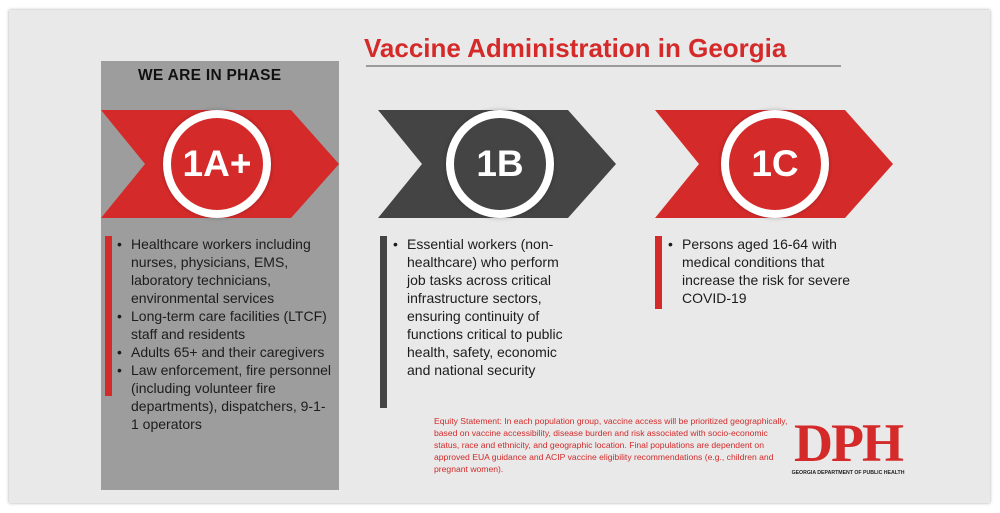 Image resolution: width=1000 pixels, height=513 pixels. Describe the element at coordinates (108, 316) in the screenshot. I see `phase-1a-bar` at that location.